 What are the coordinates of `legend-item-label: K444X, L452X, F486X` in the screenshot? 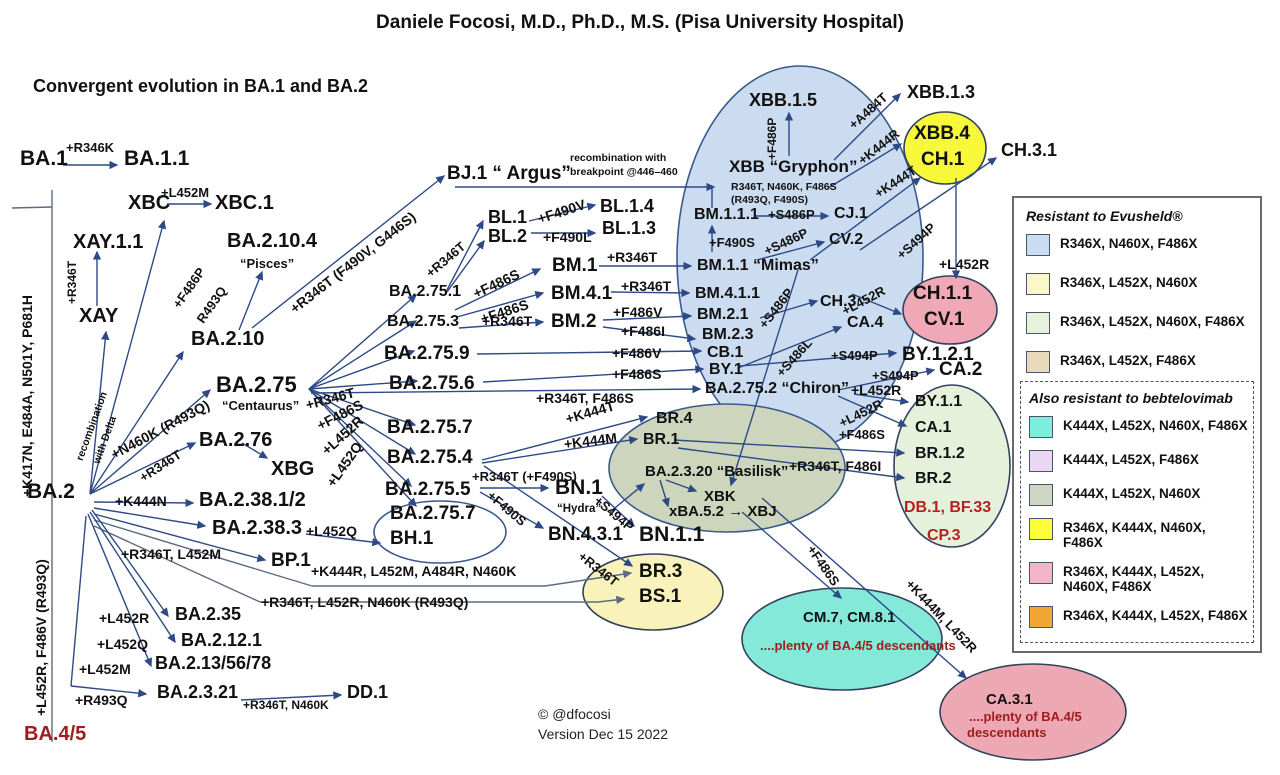 It's located at (1131, 459).